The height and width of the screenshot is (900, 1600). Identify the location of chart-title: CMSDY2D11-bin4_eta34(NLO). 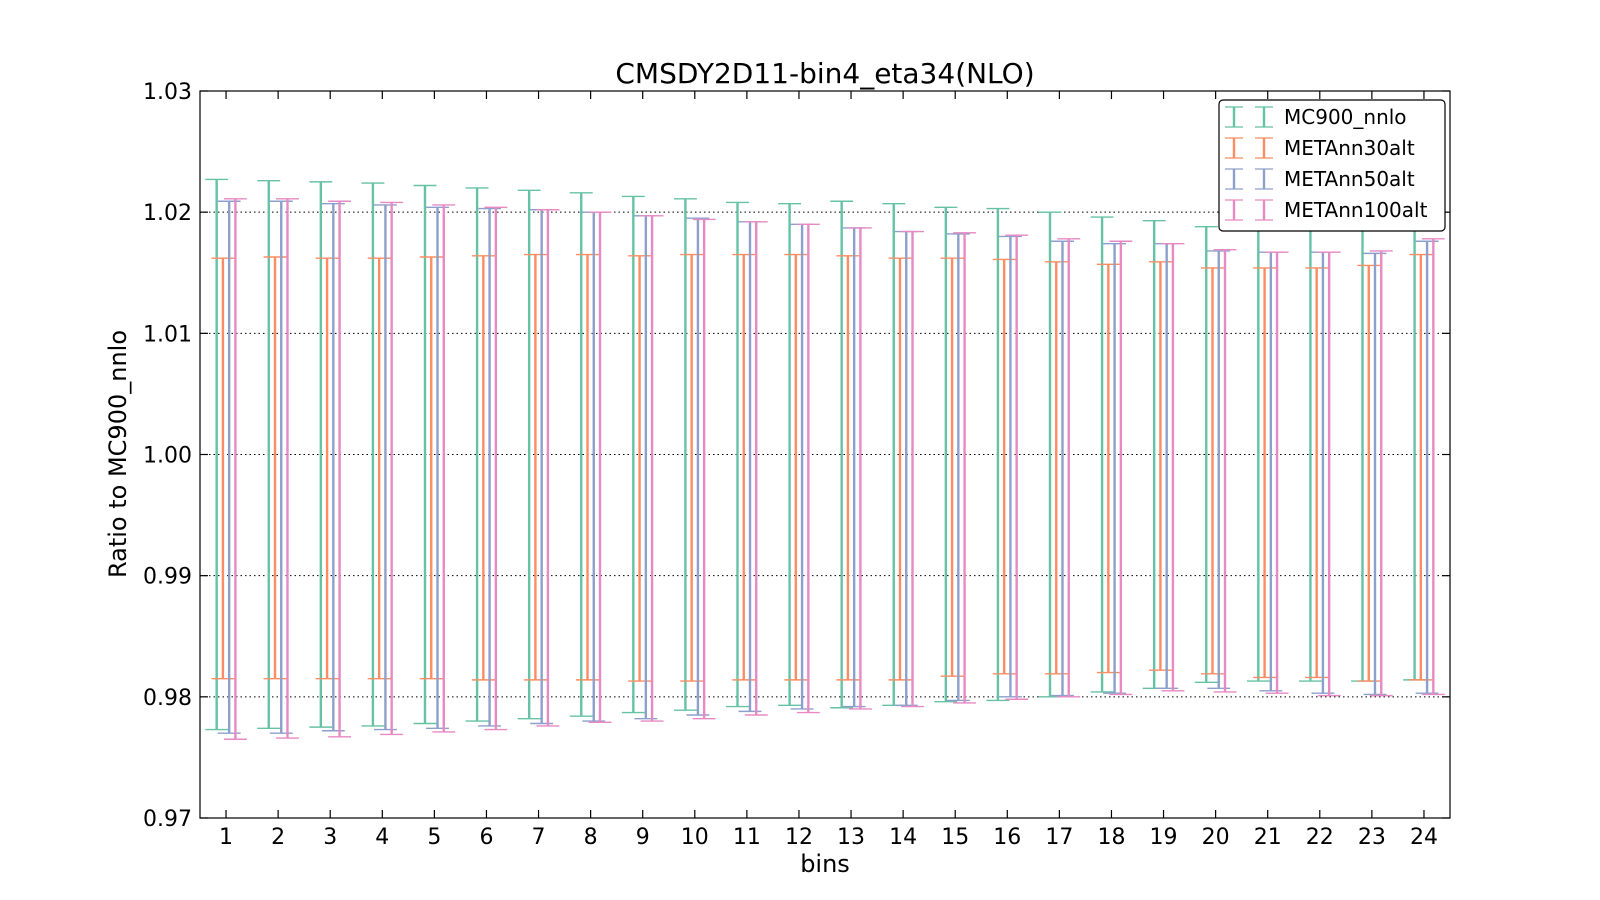
(824, 73).